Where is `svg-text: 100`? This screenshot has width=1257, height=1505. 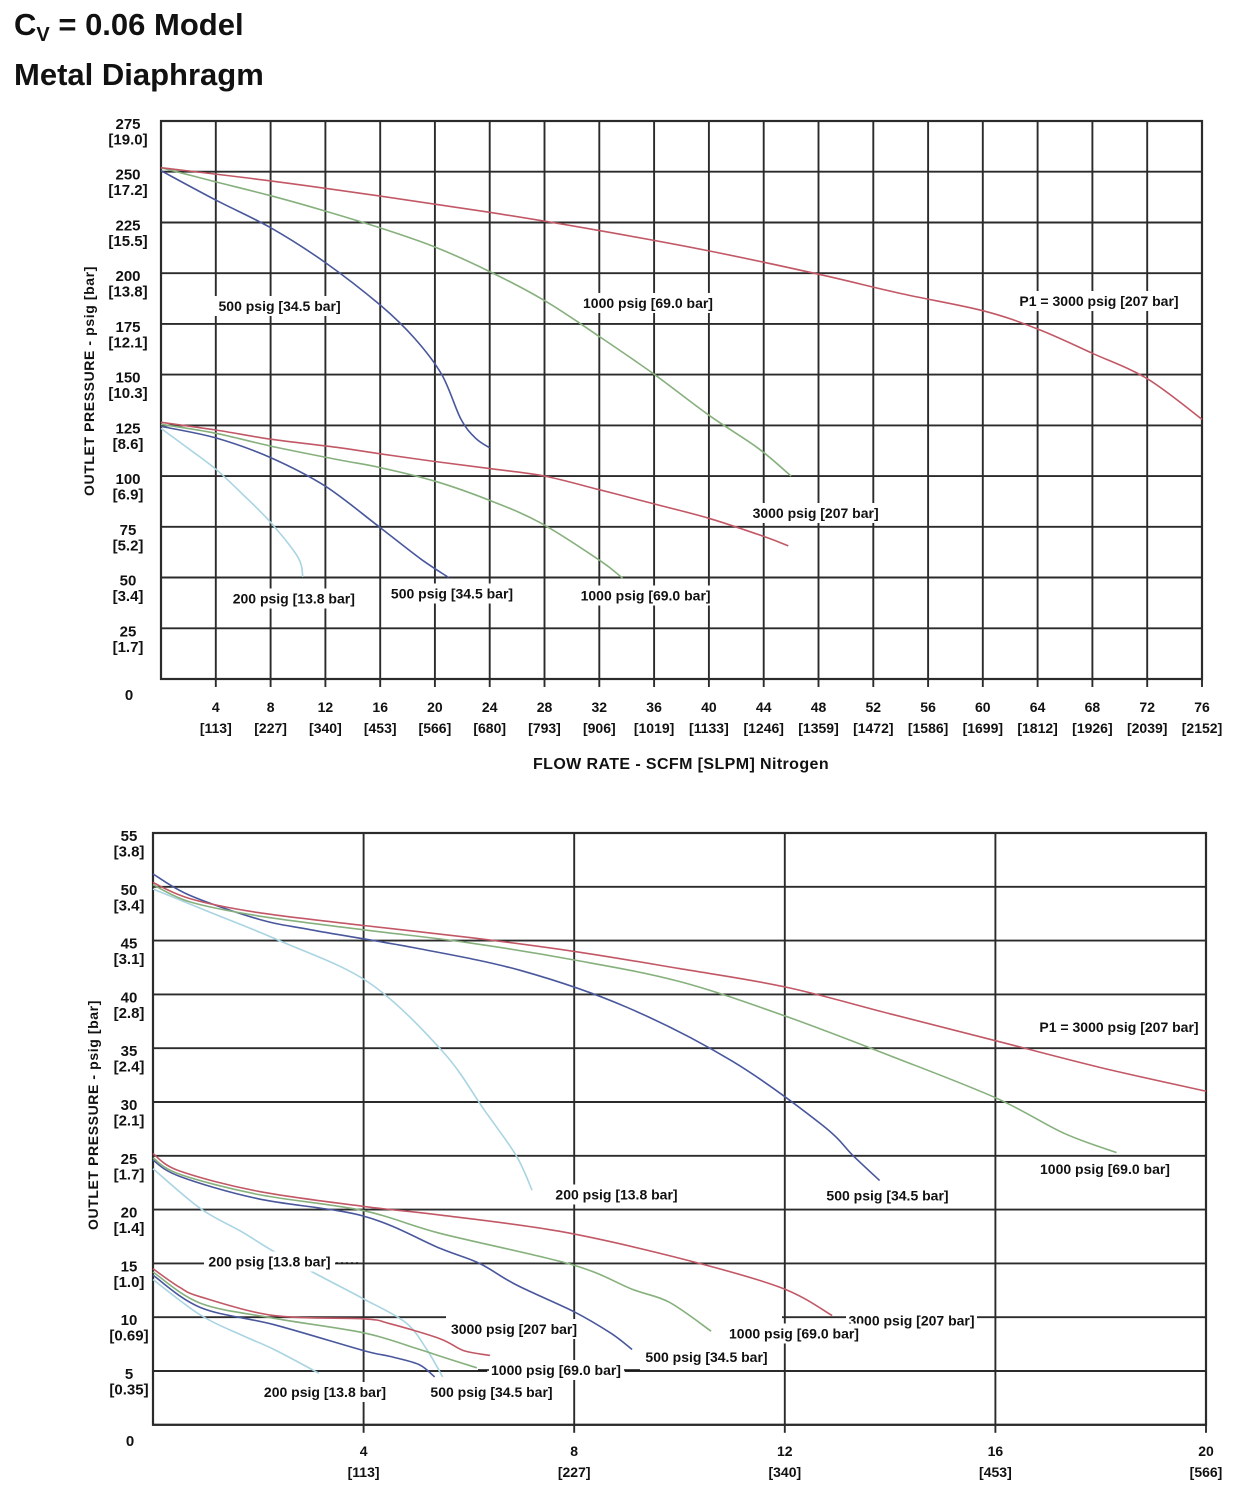 svg-text: 100 is located at coordinates (127, 479).